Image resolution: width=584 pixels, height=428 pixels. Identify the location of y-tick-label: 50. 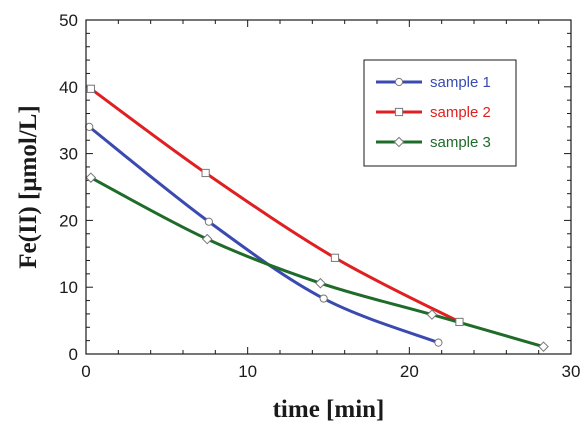
(68, 20).